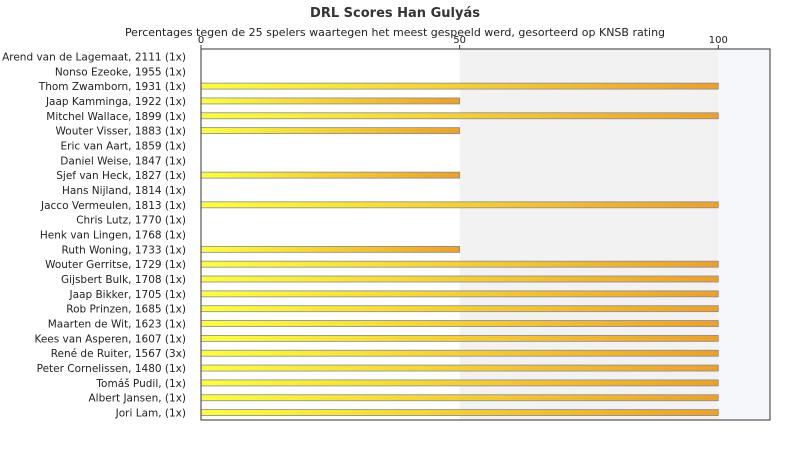  I want to click on x-tick-label: 0, so click(201, 40).